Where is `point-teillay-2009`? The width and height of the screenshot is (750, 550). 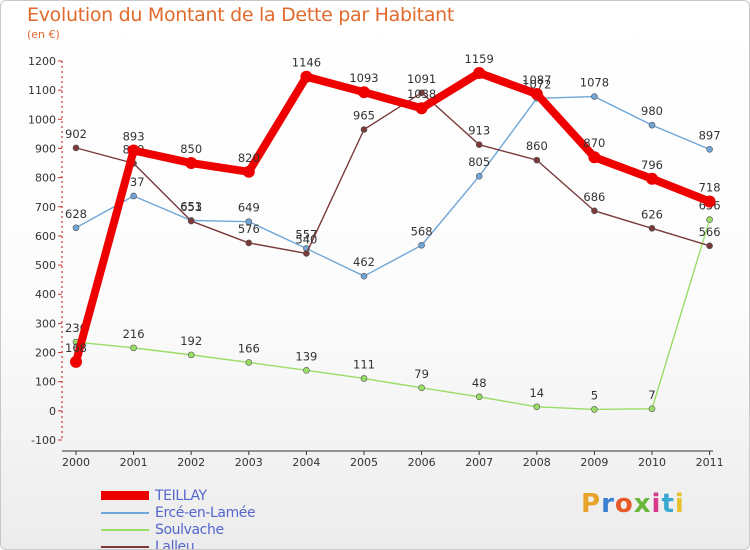
point-teillay-2009 is located at coordinates (594, 157).